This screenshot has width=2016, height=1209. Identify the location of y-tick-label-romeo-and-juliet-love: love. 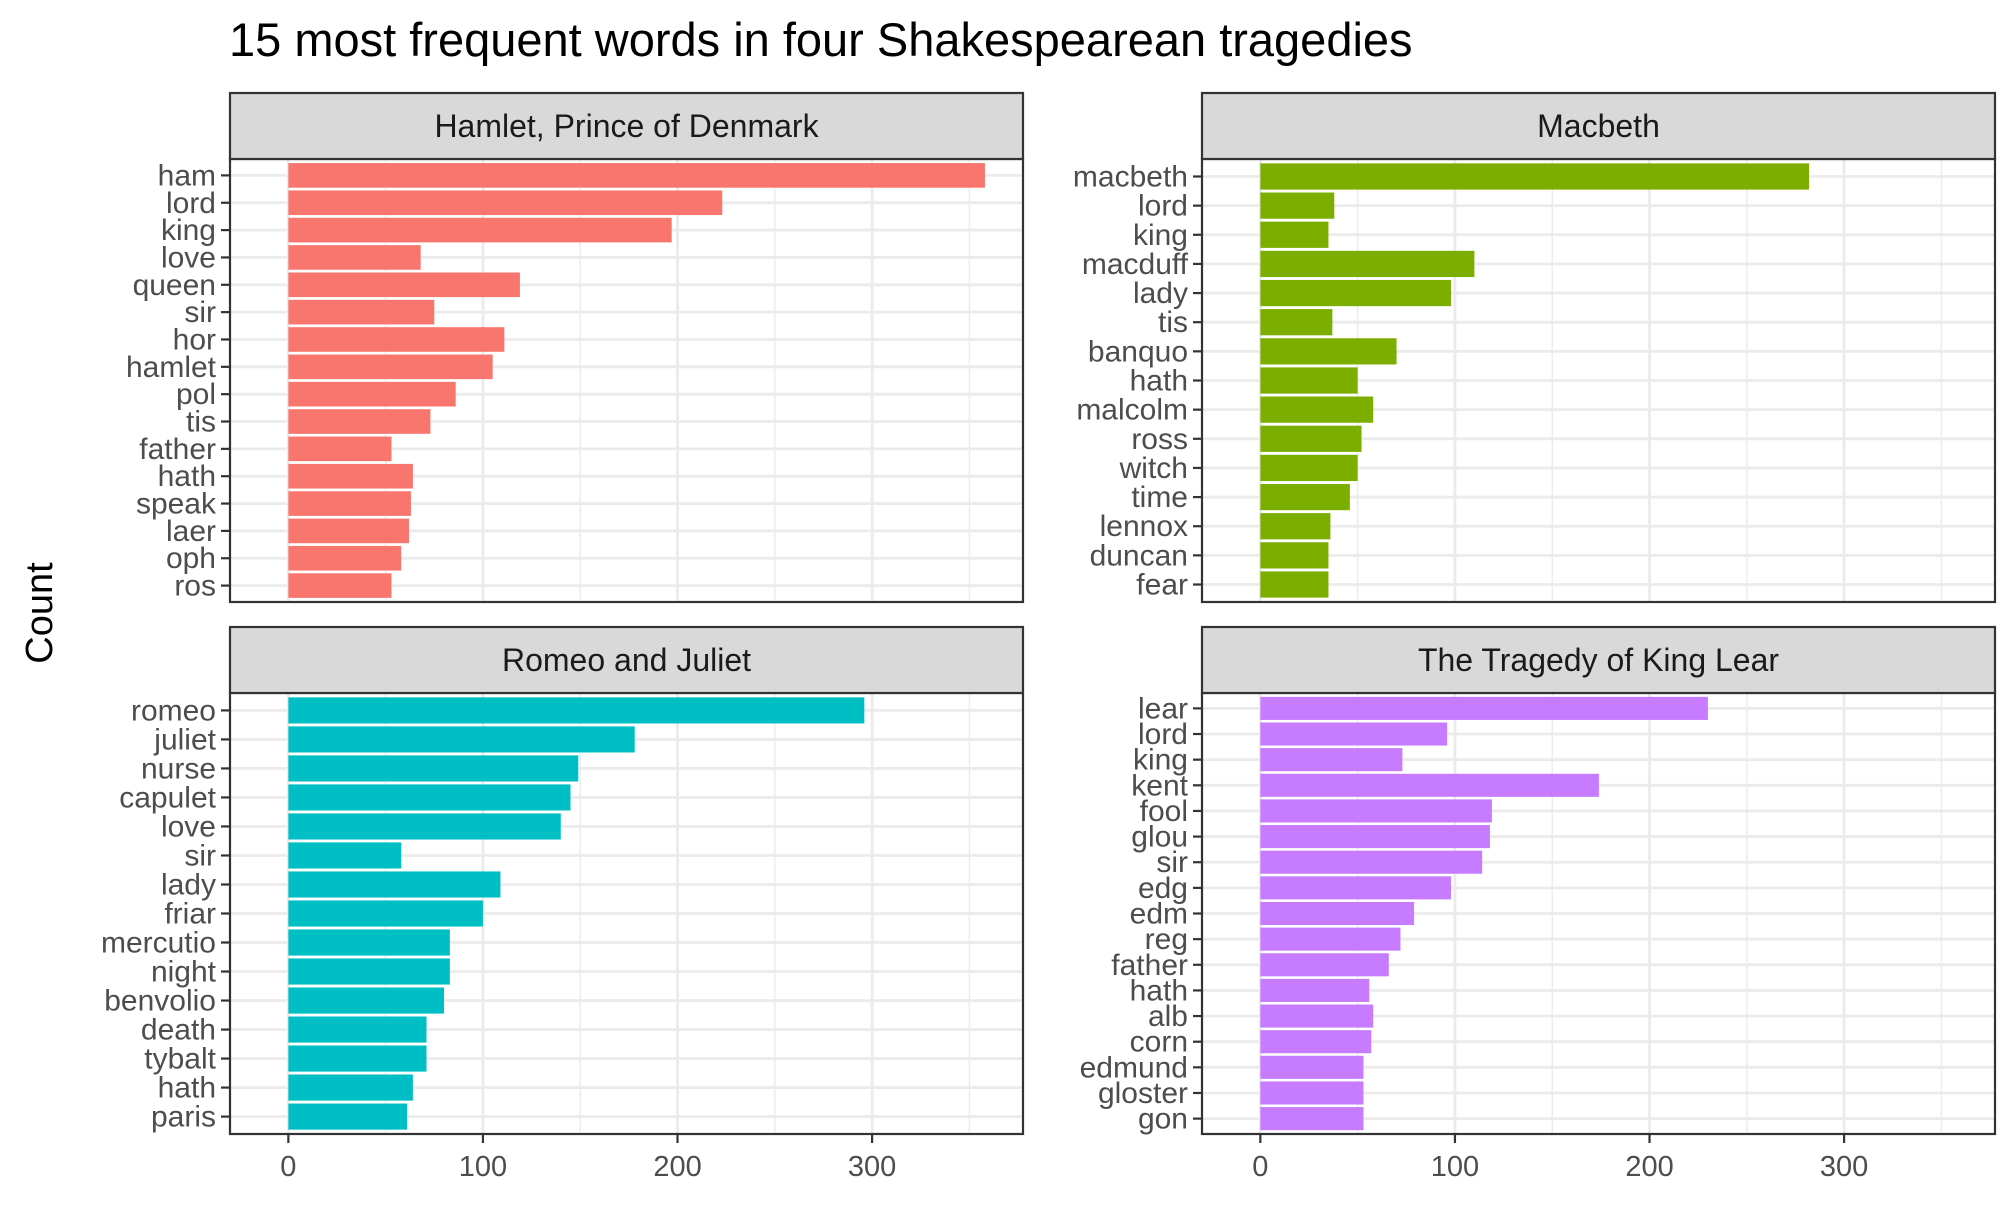
(188, 826).